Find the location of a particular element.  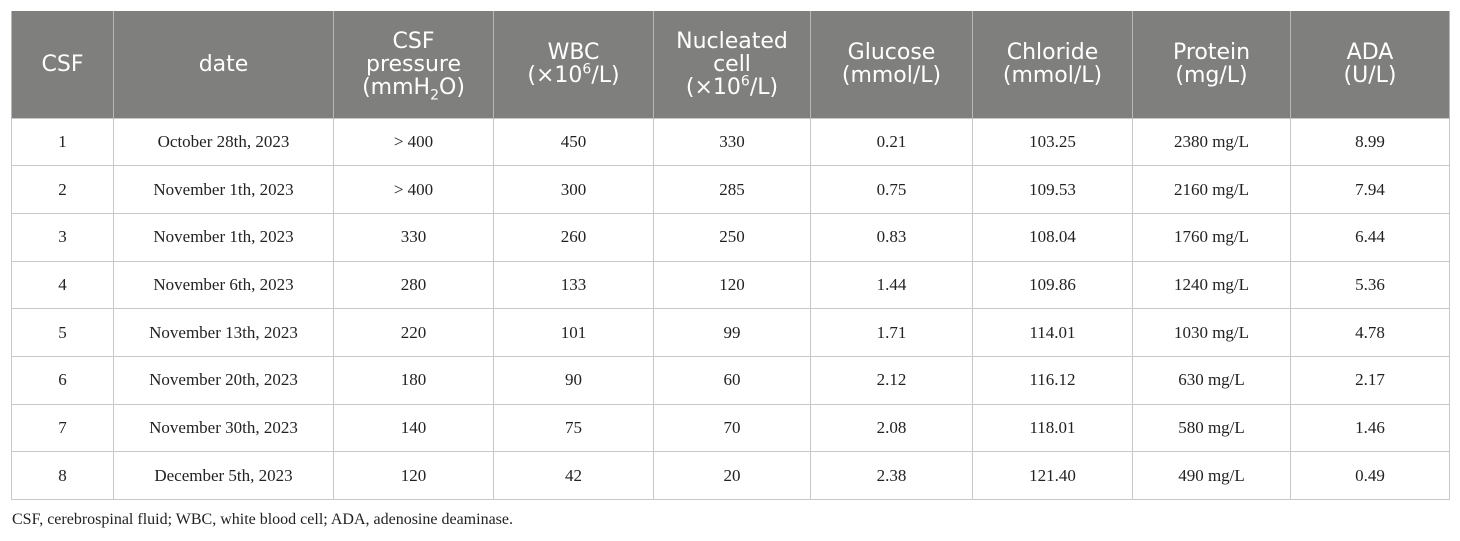

column-header: Protein (mg/L) is located at coordinates (1211, 64).